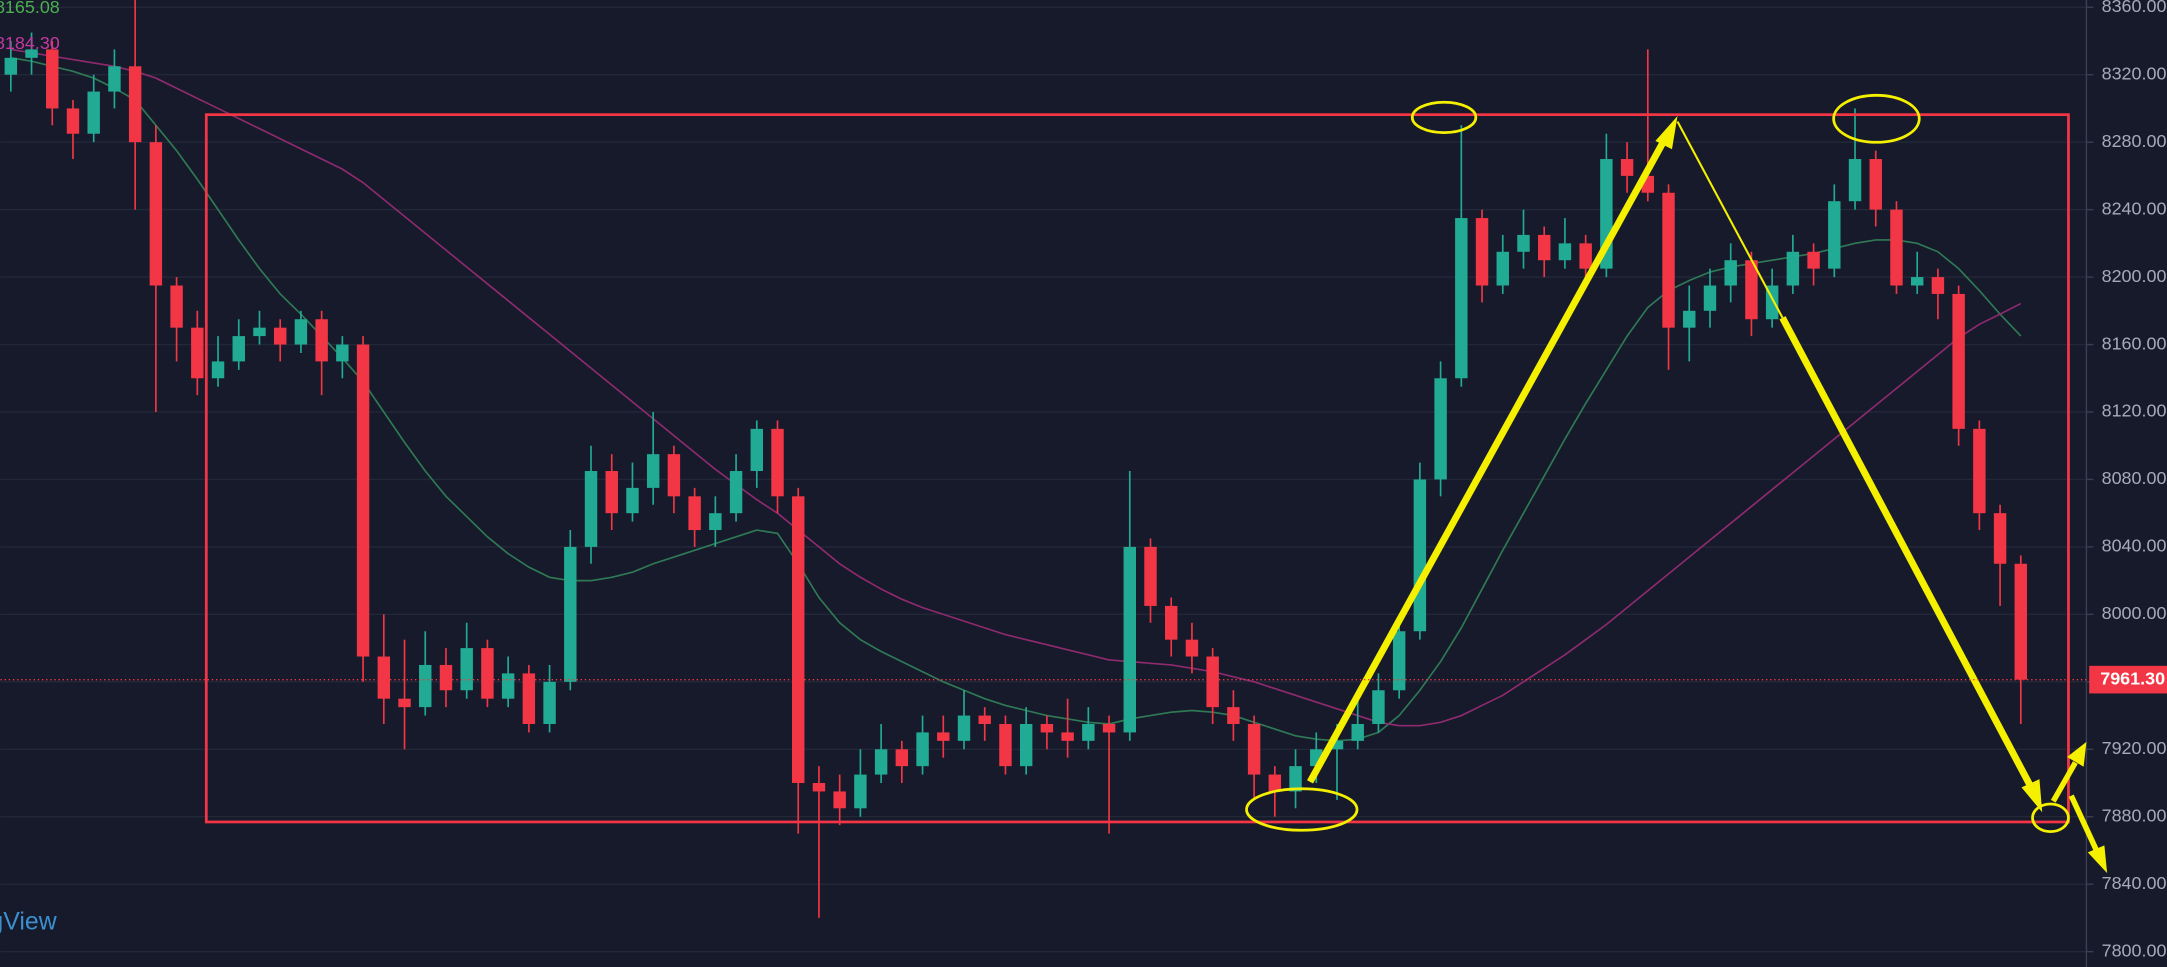 The height and width of the screenshot is (967, 2167). Describe the element at coordinates (2134, 950) in the screenshot. I see `y-tick-label: 7800.00` at that location.